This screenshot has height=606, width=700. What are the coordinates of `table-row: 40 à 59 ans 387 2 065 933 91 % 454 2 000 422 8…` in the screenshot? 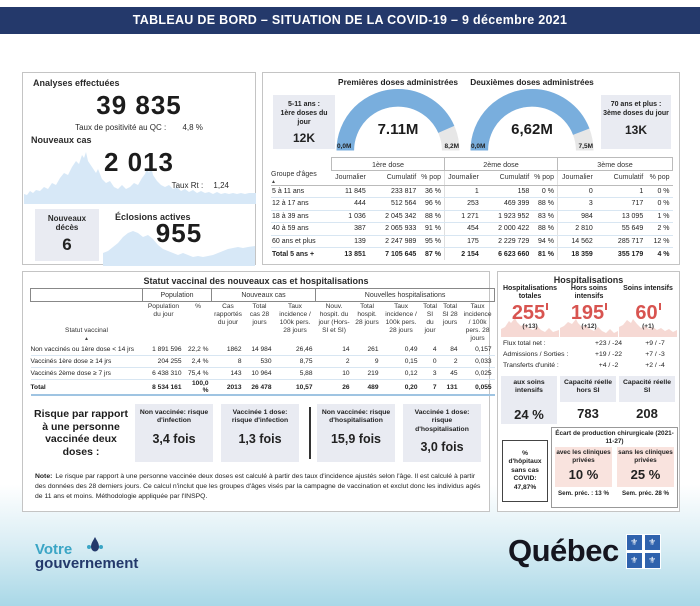 It's located at (472, 229).